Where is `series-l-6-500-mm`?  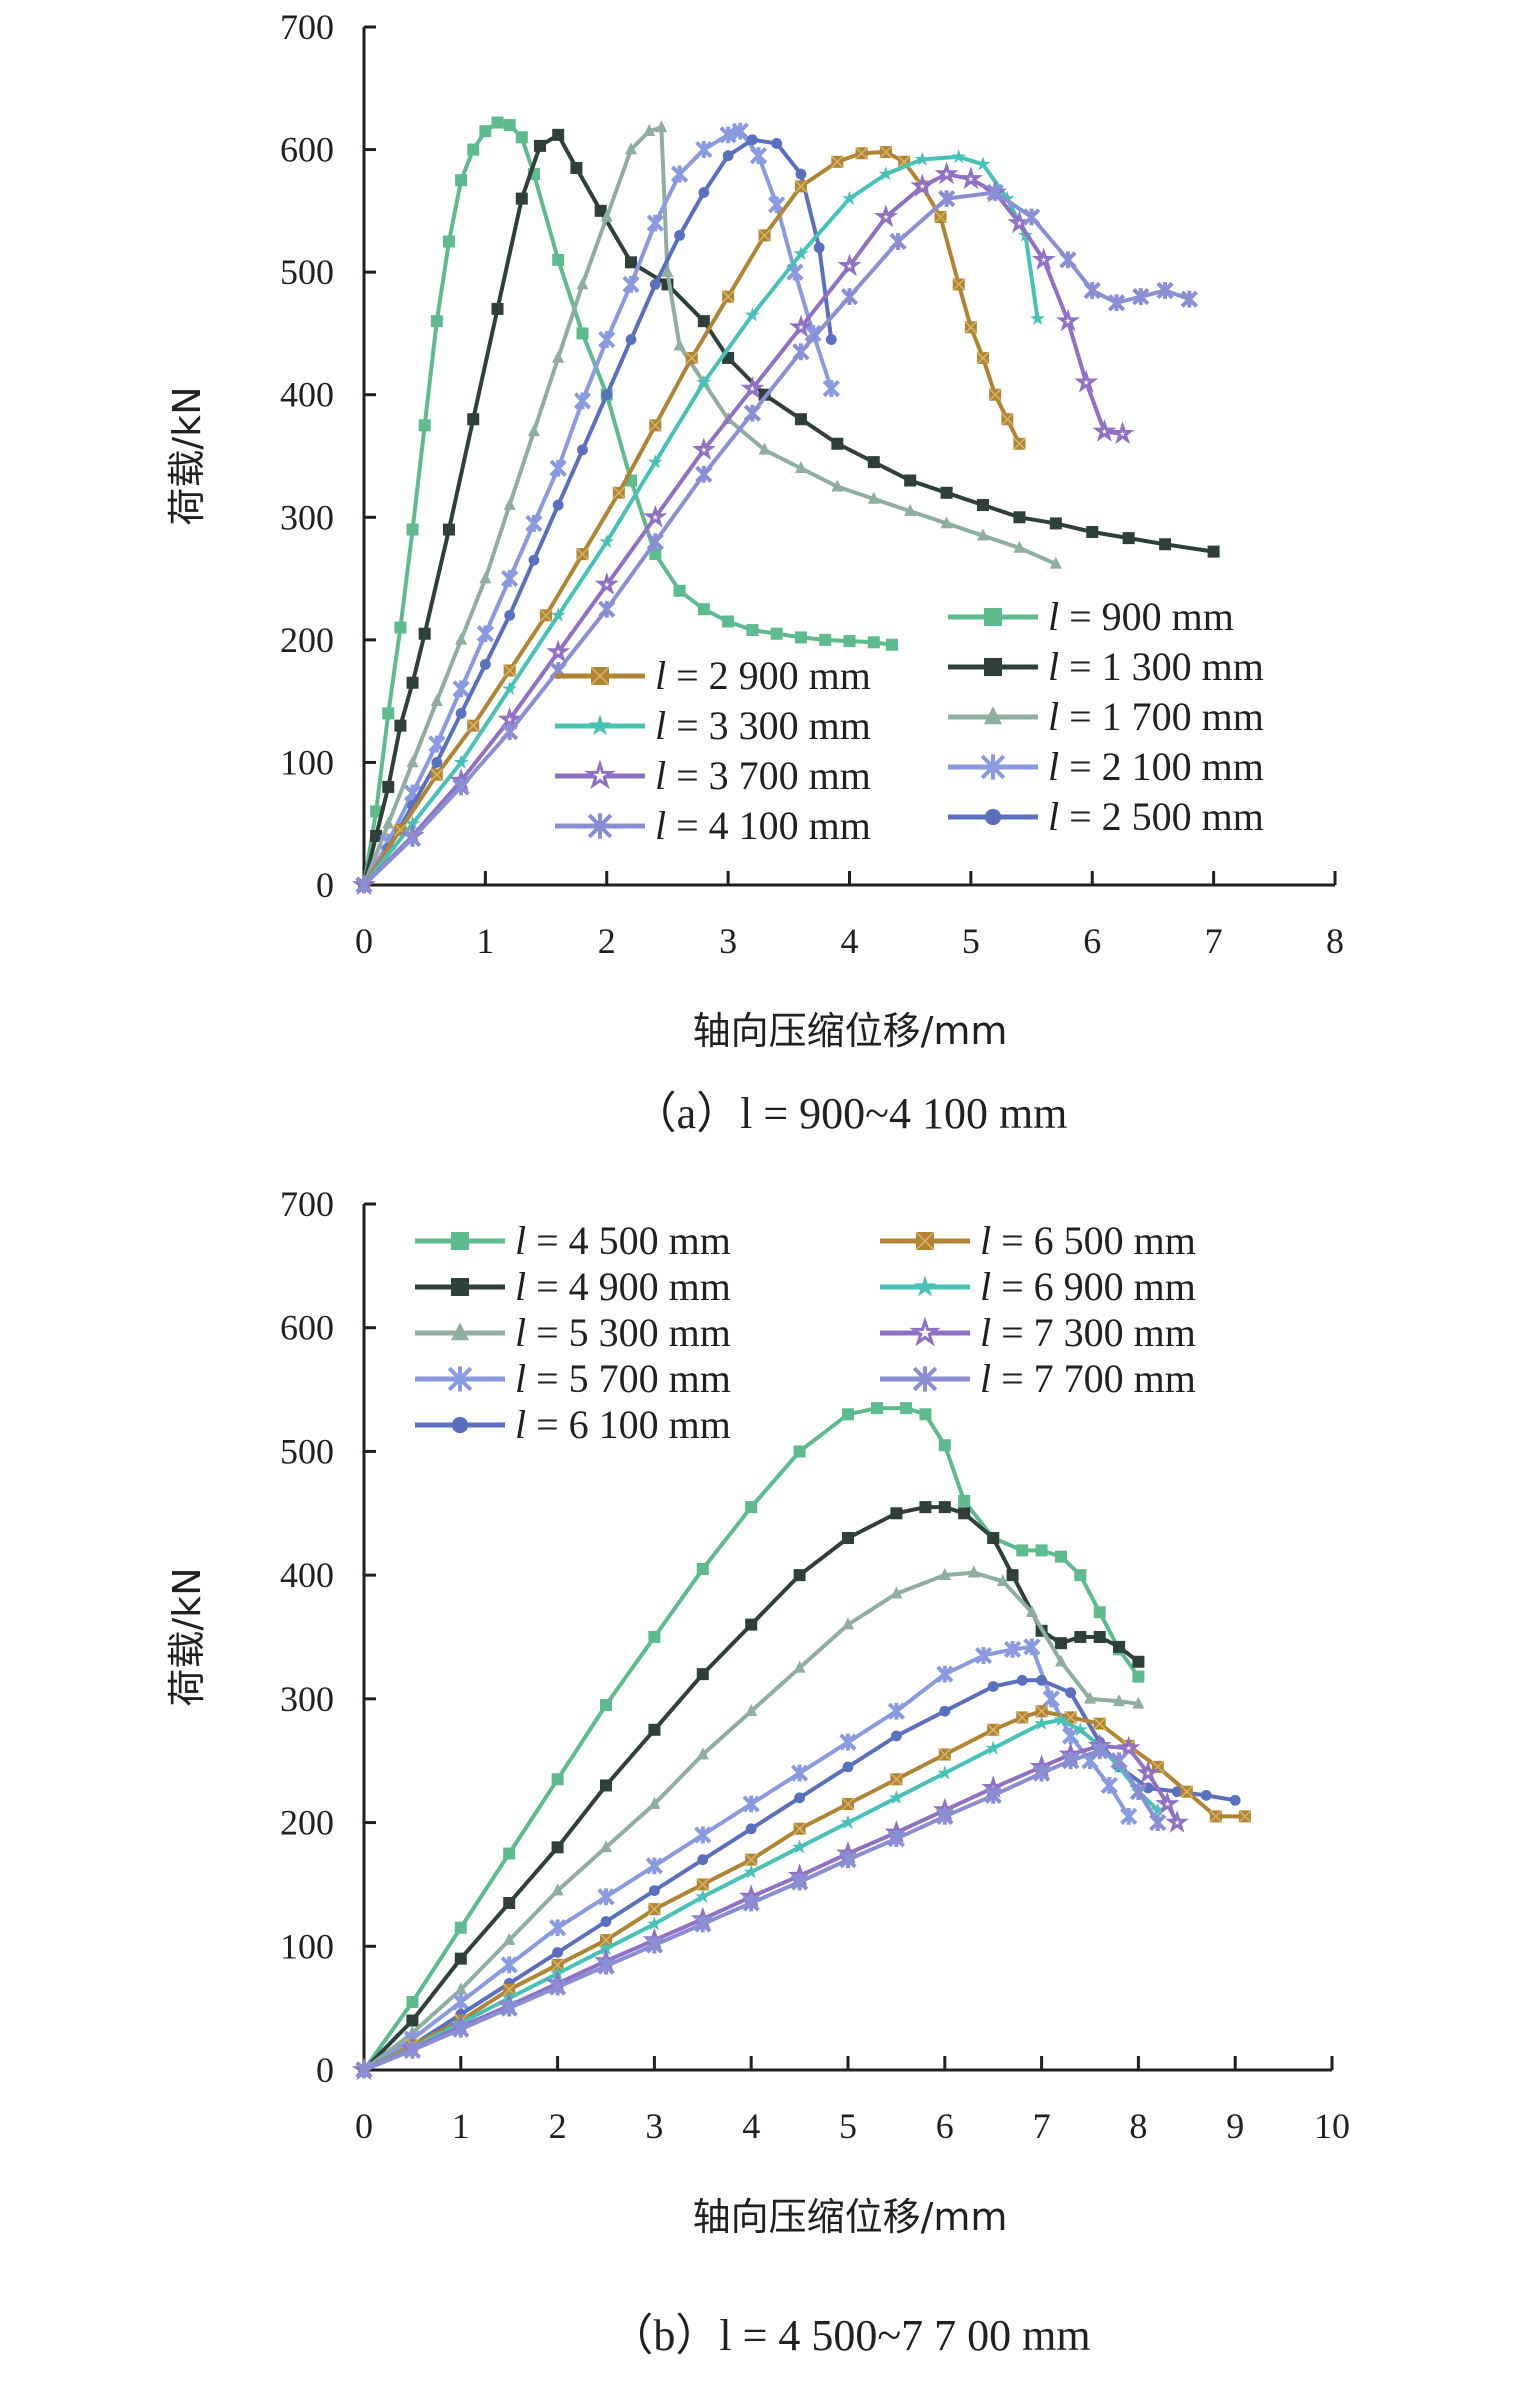
series-l-6-500-mm is located at coordinates (804, 1890).